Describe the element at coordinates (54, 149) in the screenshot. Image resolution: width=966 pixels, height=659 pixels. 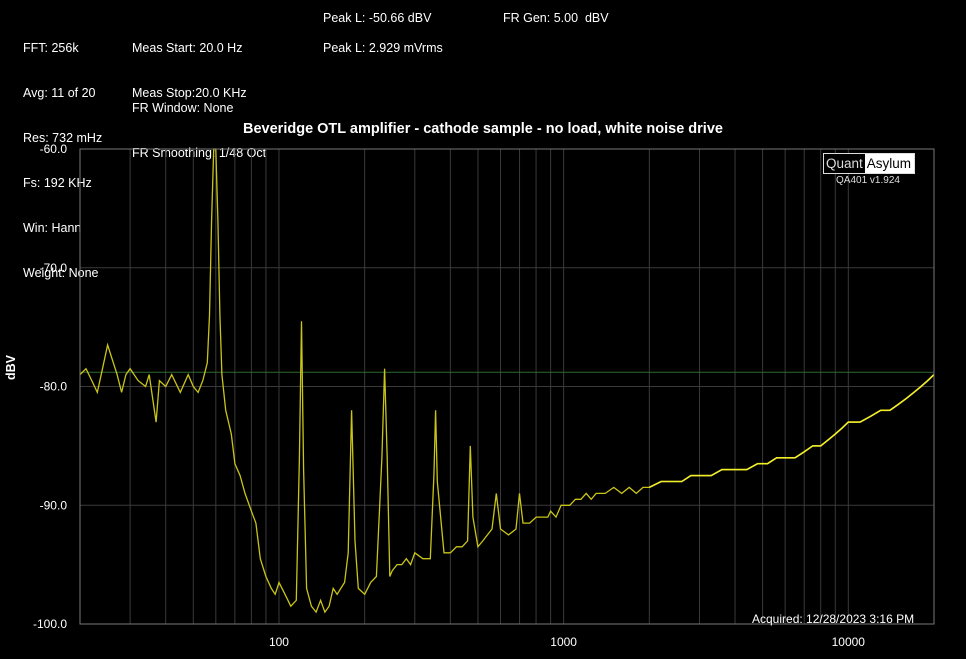
I see `y-tick-label: -60.0` at that location.